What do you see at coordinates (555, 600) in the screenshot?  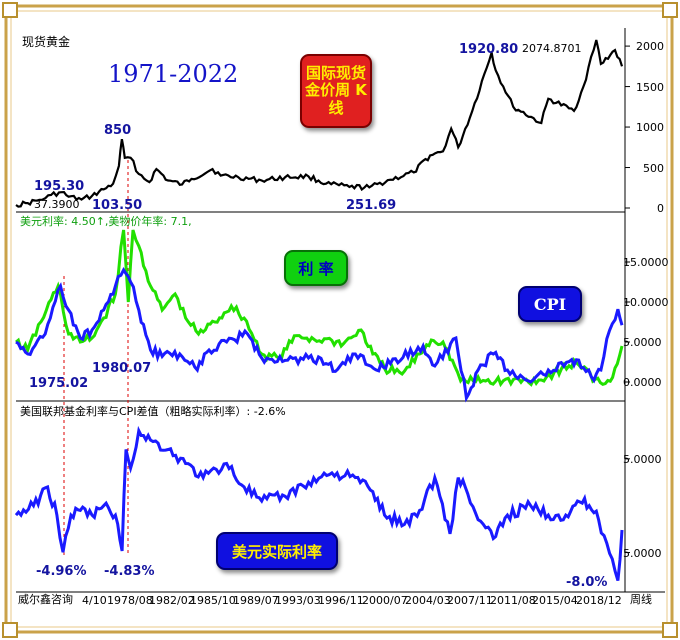 I see `x-tick-label: 2015/04` at bounding box center [555, 600].